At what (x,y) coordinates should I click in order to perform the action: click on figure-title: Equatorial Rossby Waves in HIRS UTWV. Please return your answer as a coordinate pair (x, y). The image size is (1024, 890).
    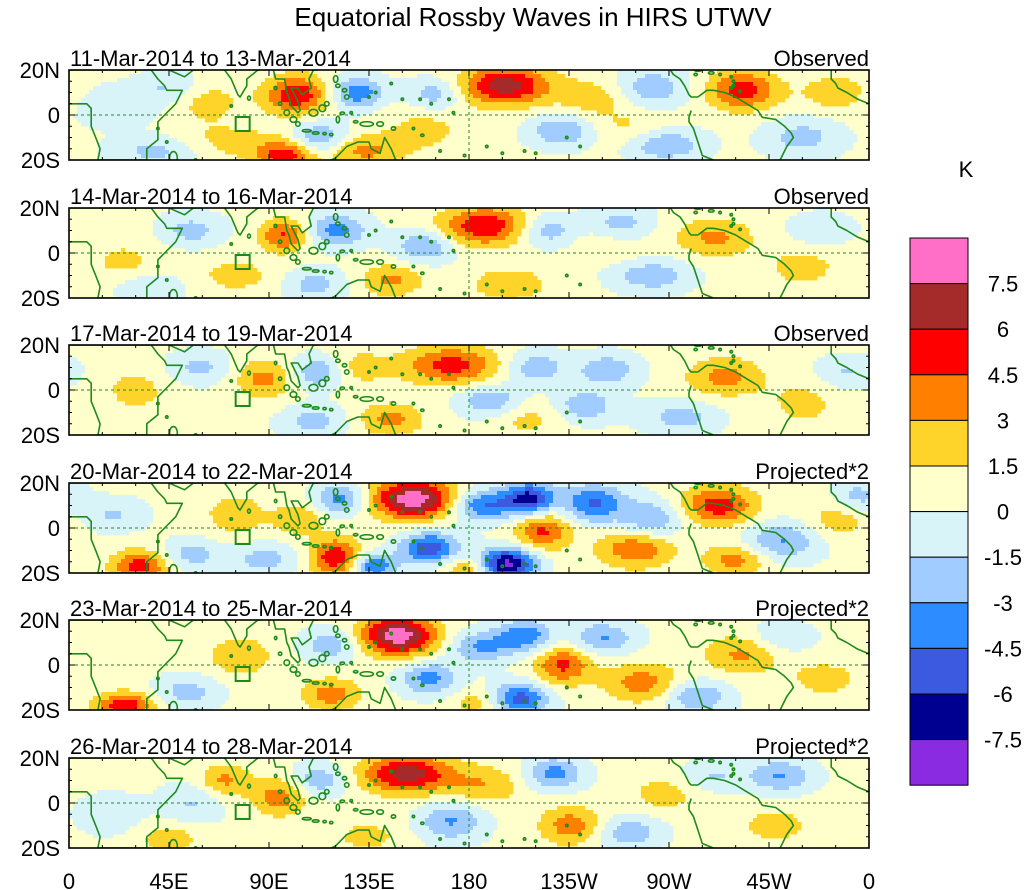
    Looking at the image, I should click on (533, 17).